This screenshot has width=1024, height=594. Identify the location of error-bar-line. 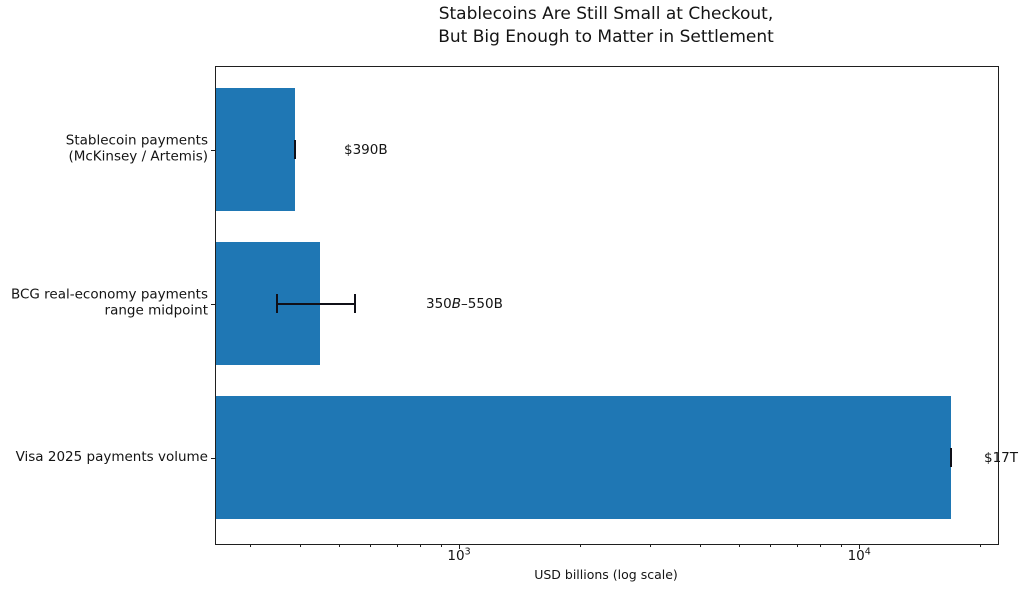
(316, 303).